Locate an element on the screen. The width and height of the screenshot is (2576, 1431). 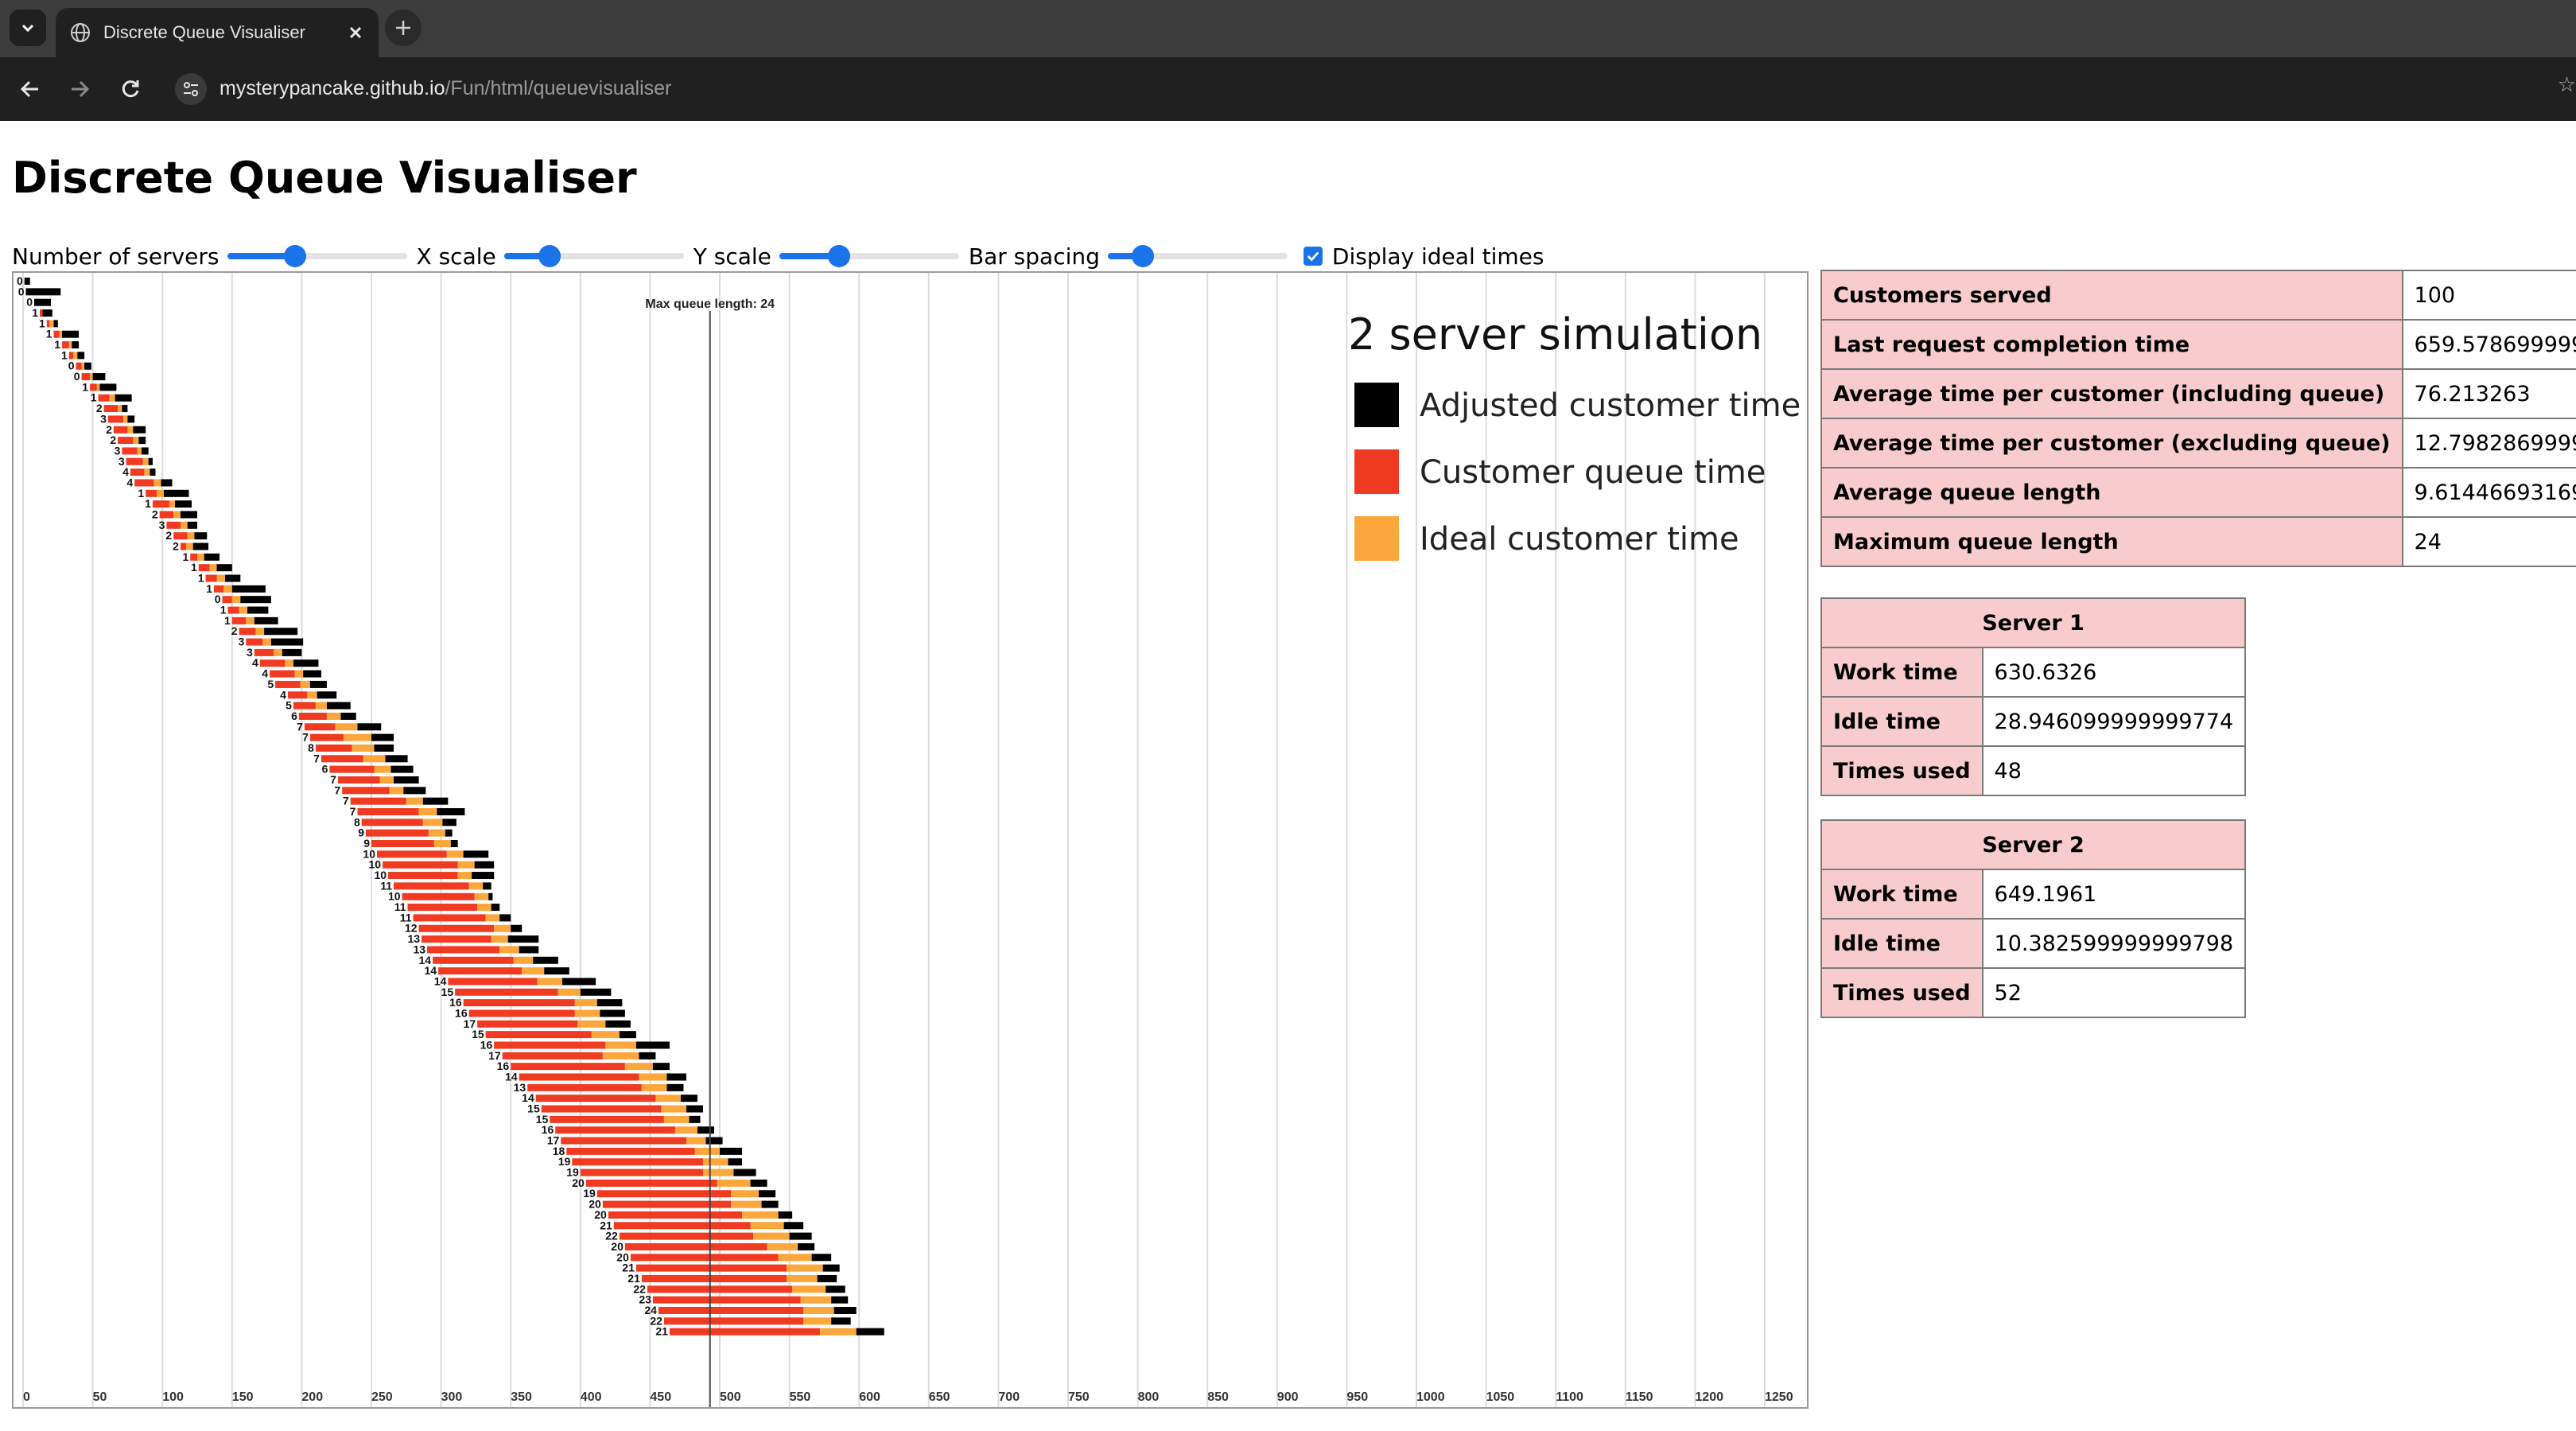
arrow-right-icon is located at coordinates (81, 89).